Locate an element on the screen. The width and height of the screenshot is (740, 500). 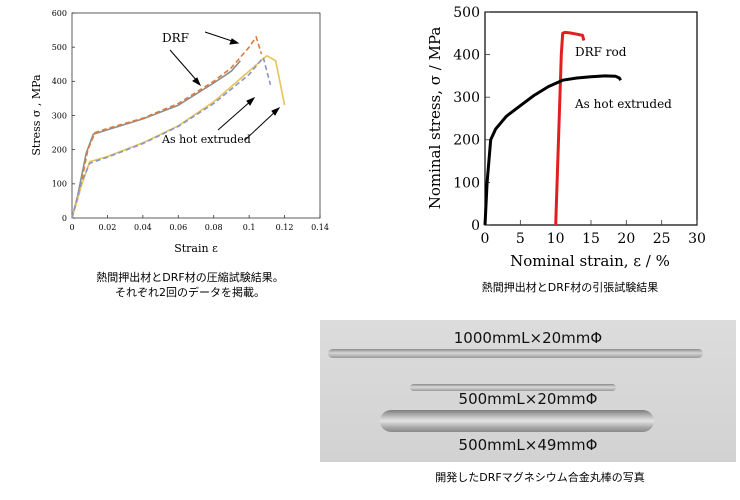
compression-ylabel: Stress σ , MPa is located at coordinates (36, 115).